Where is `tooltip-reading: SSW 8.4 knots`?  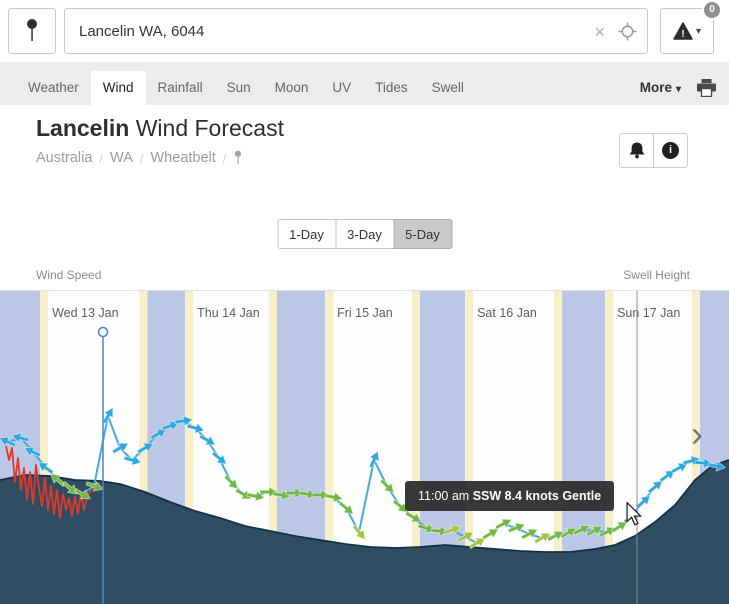 tooltip-reading: SSW 8.4 knots is located at coordinates (515, 496).